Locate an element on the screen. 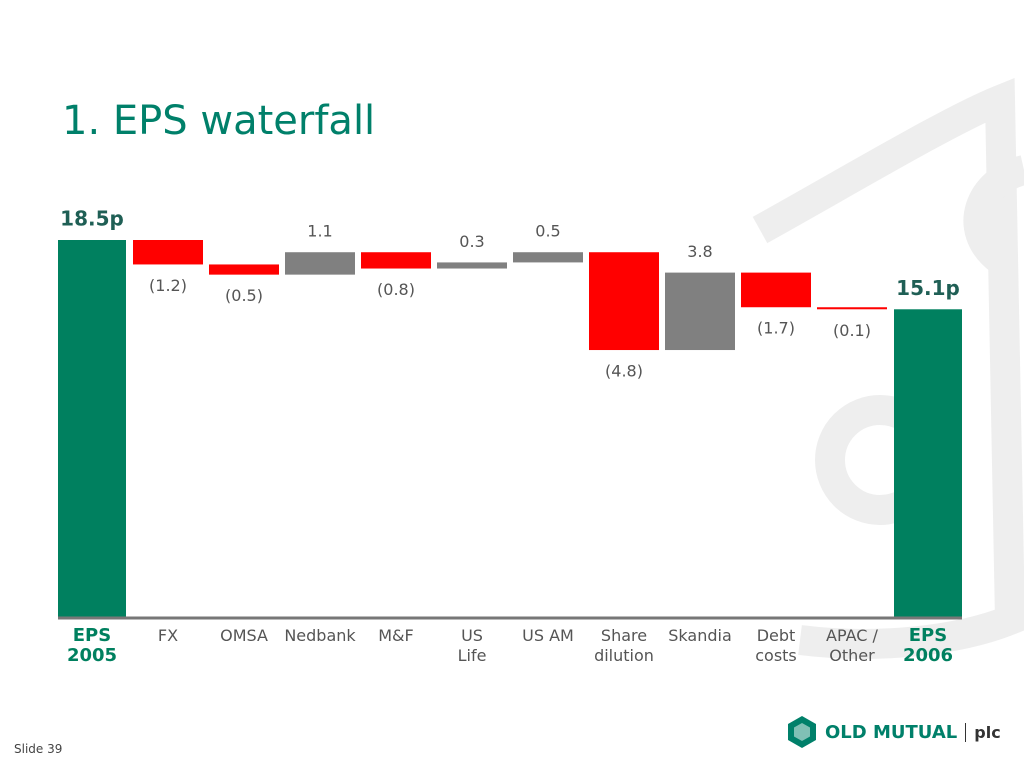 This screenshot has width=1024, height=768. x-tick-label: OMSA is located at coordinates (244, 635).